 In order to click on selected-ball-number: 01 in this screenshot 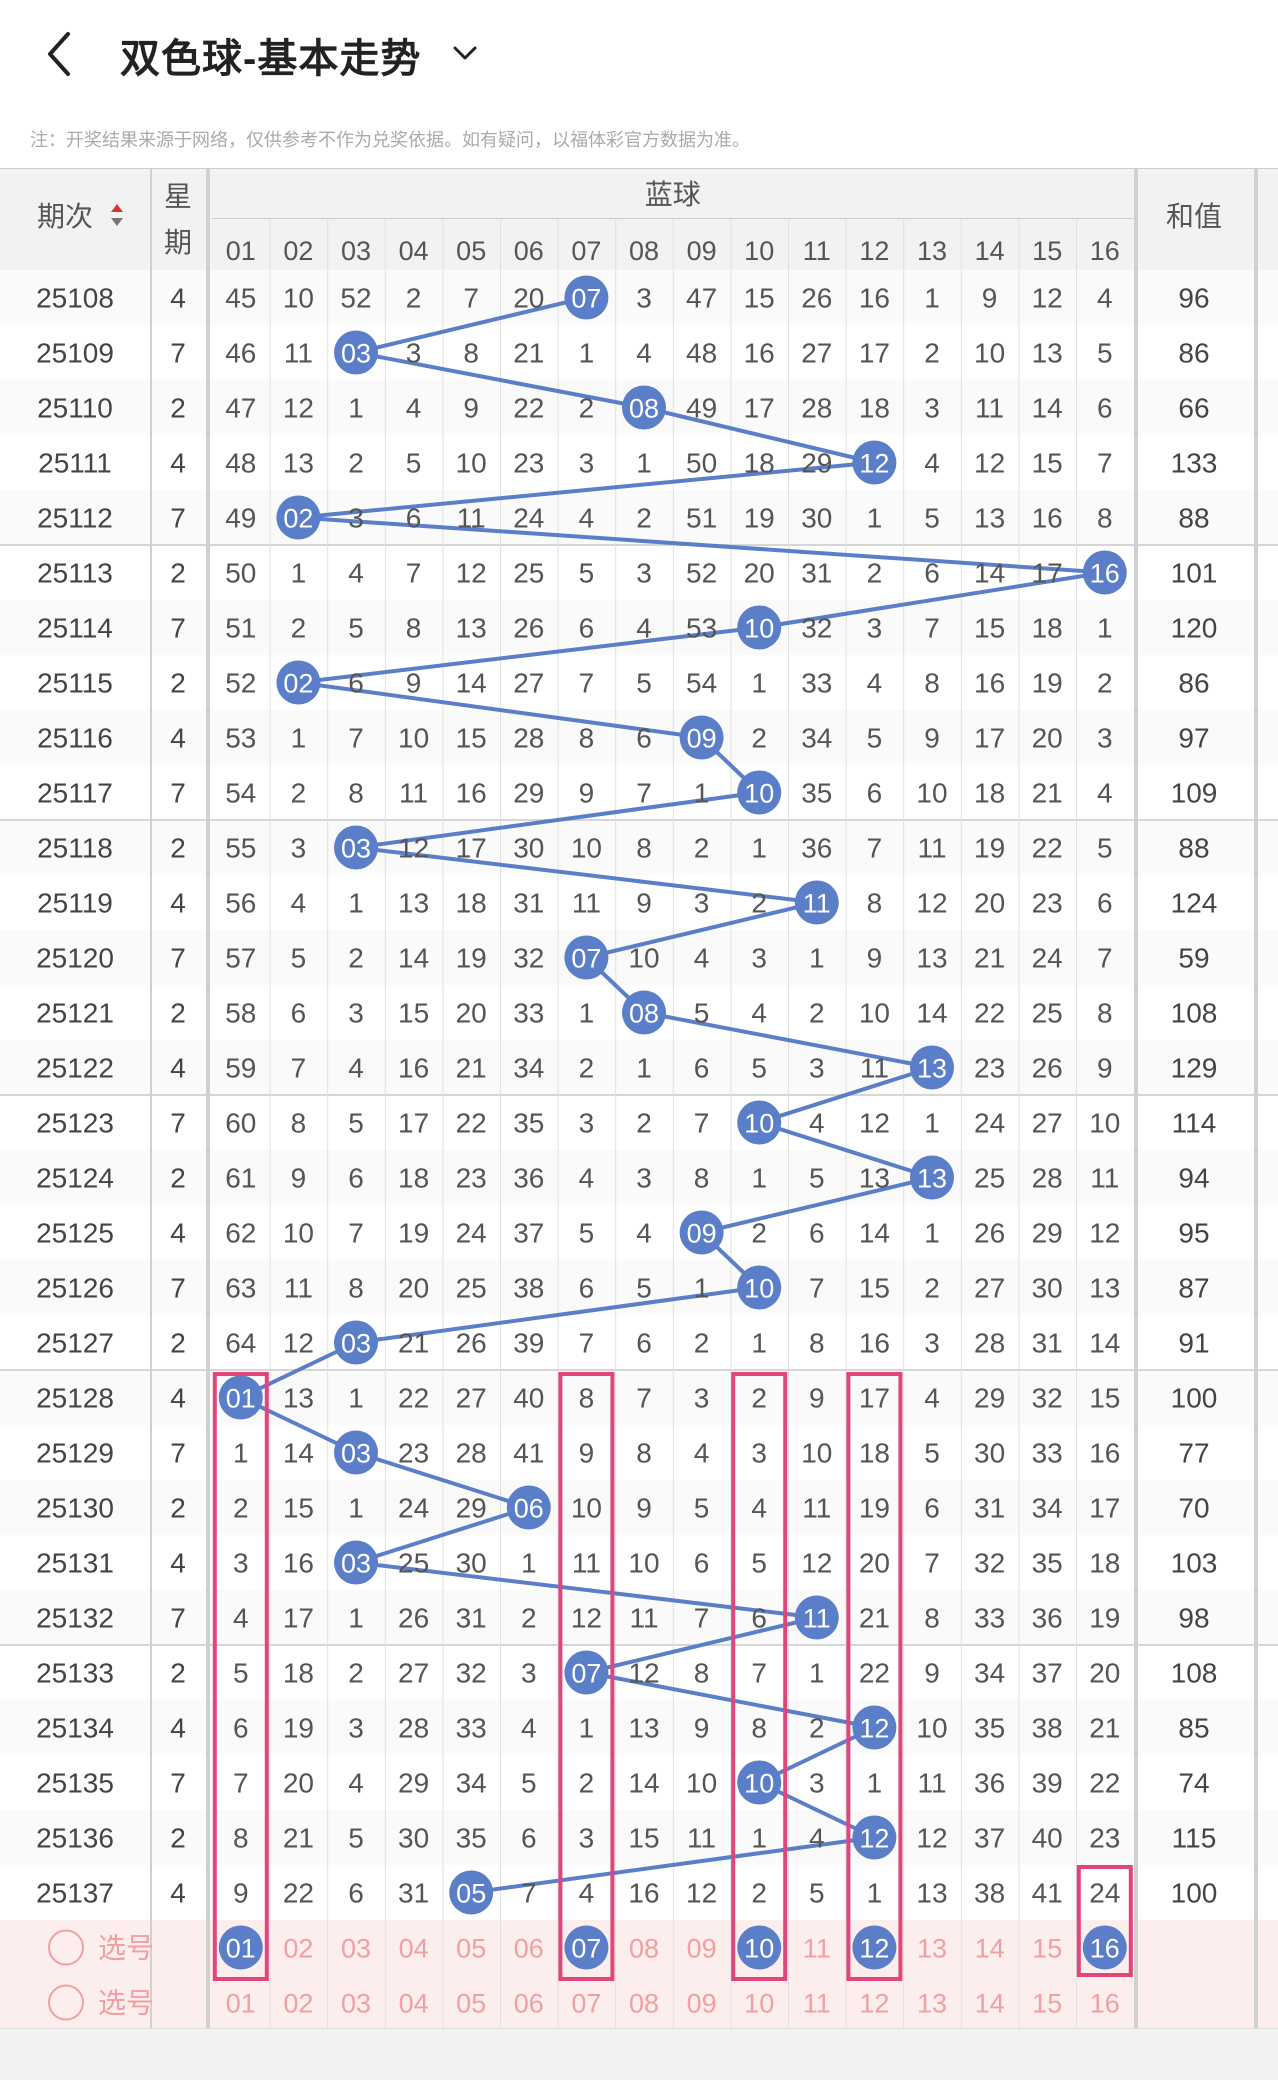, I will do `click(241, 1949)`.